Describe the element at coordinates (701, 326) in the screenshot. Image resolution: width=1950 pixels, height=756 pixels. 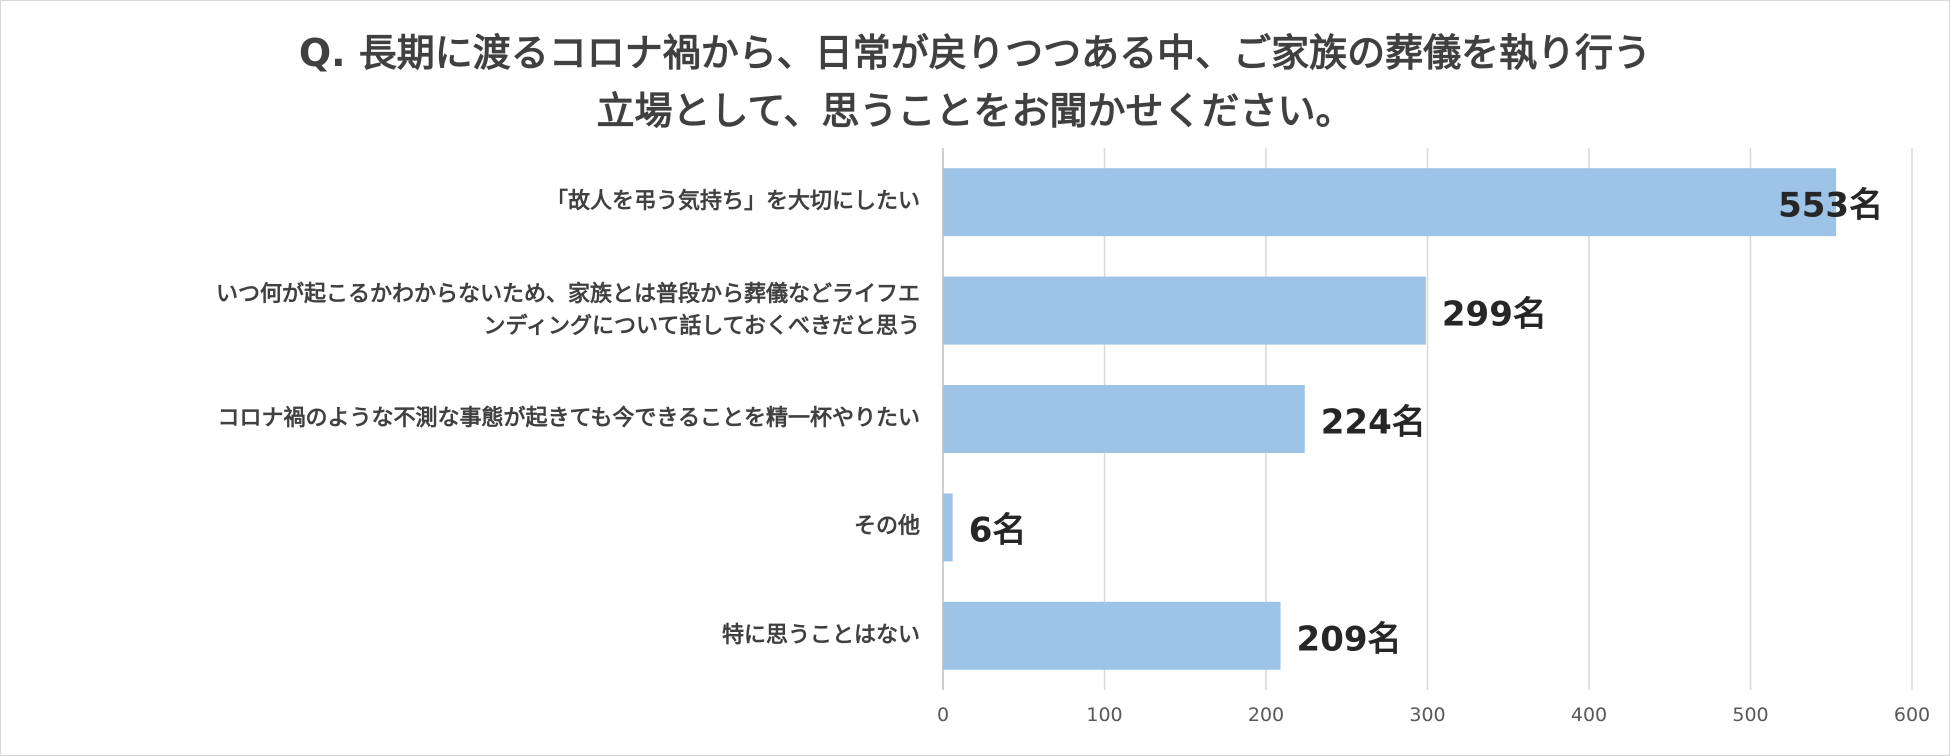
I see `category-label-line: ンディングについて話しておくべきだと思う` at that location.